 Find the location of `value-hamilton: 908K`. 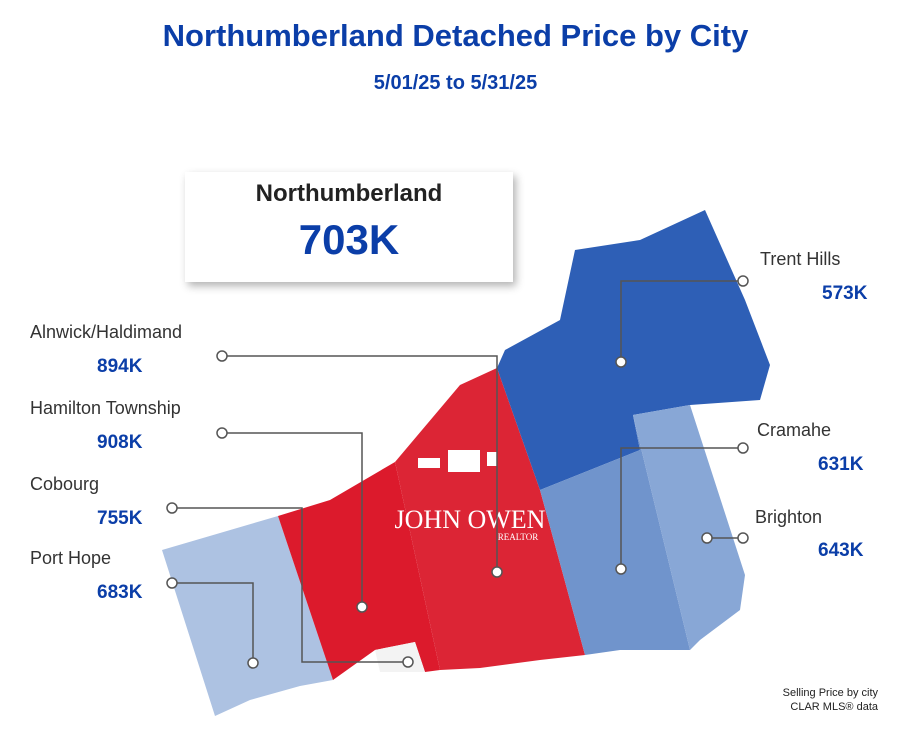

value-hamilton: 908K is located at coordinates (120, 442).